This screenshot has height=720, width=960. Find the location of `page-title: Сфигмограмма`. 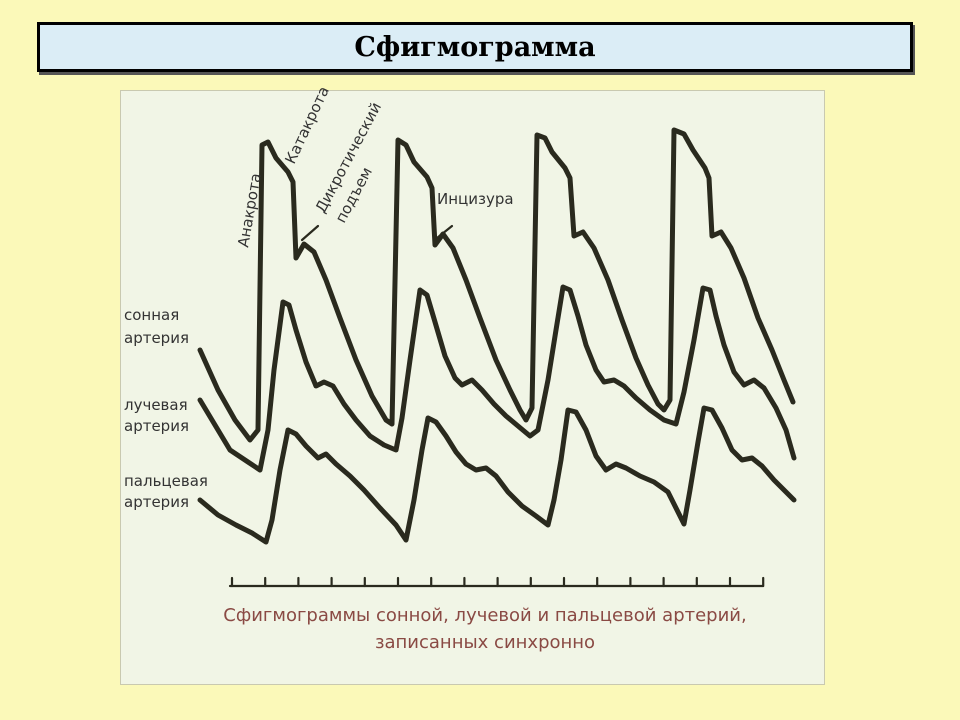

page-title: Сфигмограмма is located at coordinates (475, 47).